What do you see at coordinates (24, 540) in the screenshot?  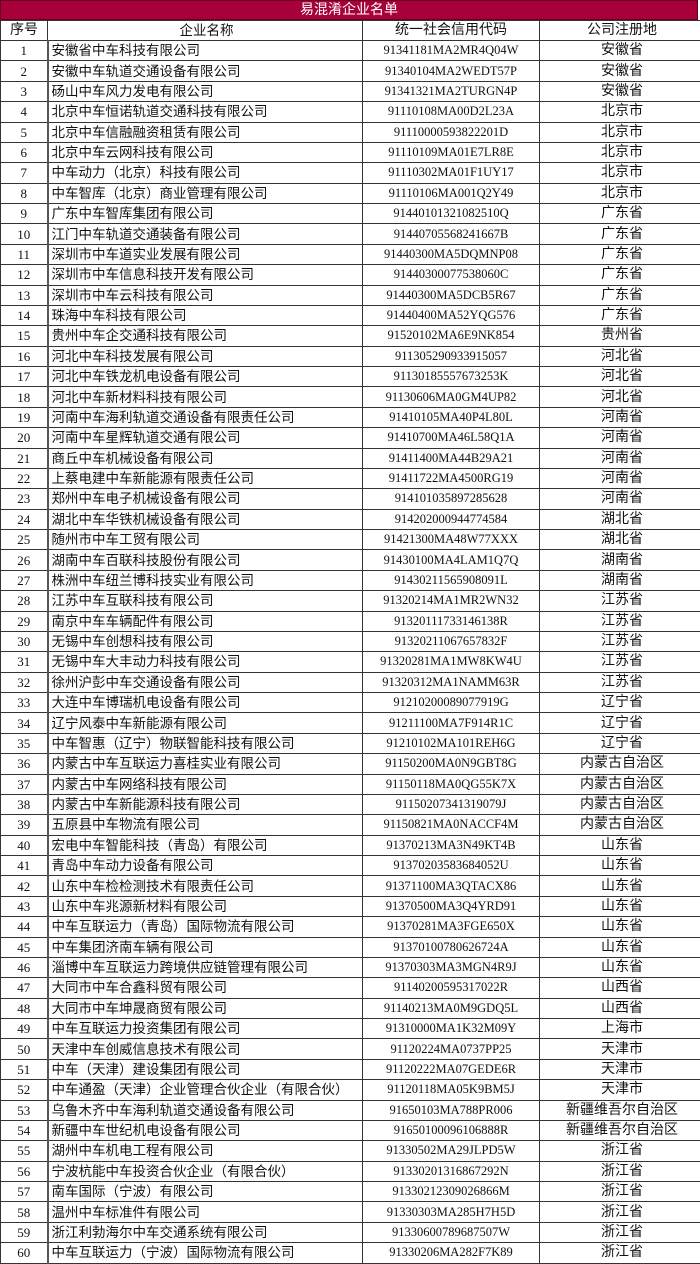 I see `row-index: 25` at bounding box center [24, 540].